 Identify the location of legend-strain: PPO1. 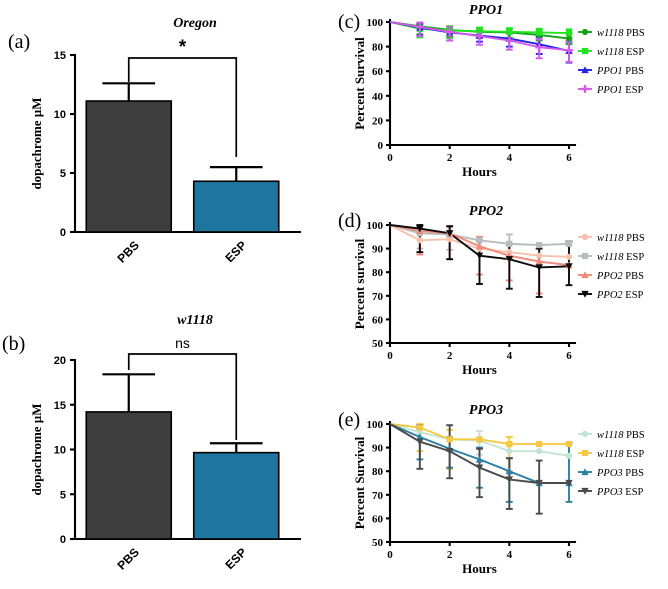
(609, 90).